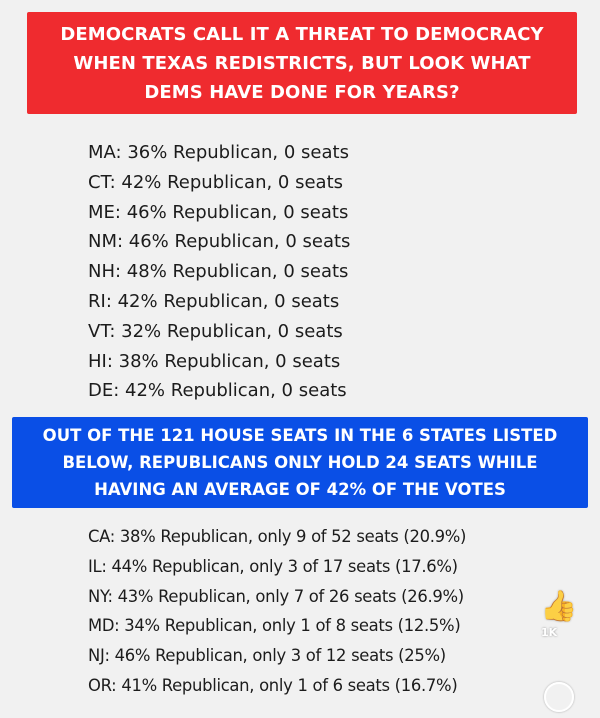 Image resolution: width=600 pixels, height=718 pixels. What do you see at coordinates (214, 361) in the screenshot?
I see `list-item: HI: 38% Republican, 0 seats` at bounding box center [214, 361].